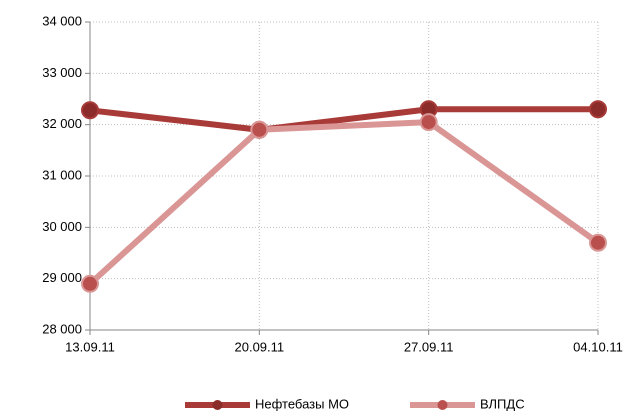 The width and height of the screenshot is (638, 417). What do you see at coordinates (62, 20) in the screenshot?
I see `y-tick-label: 34 000` at bounding box center [62, 20].